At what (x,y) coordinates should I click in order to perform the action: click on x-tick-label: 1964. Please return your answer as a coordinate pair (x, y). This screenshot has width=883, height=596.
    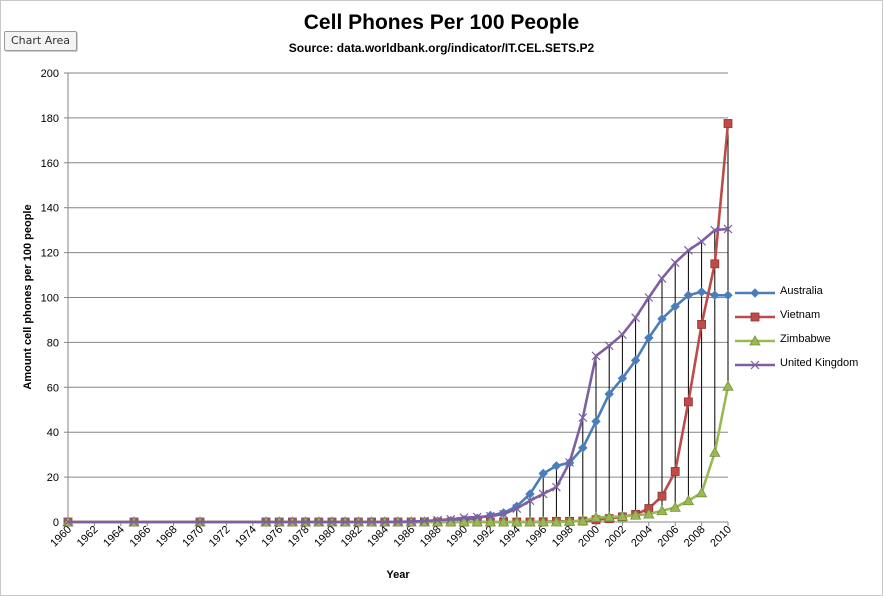
    Looking at the image, I should click on (114, 537).